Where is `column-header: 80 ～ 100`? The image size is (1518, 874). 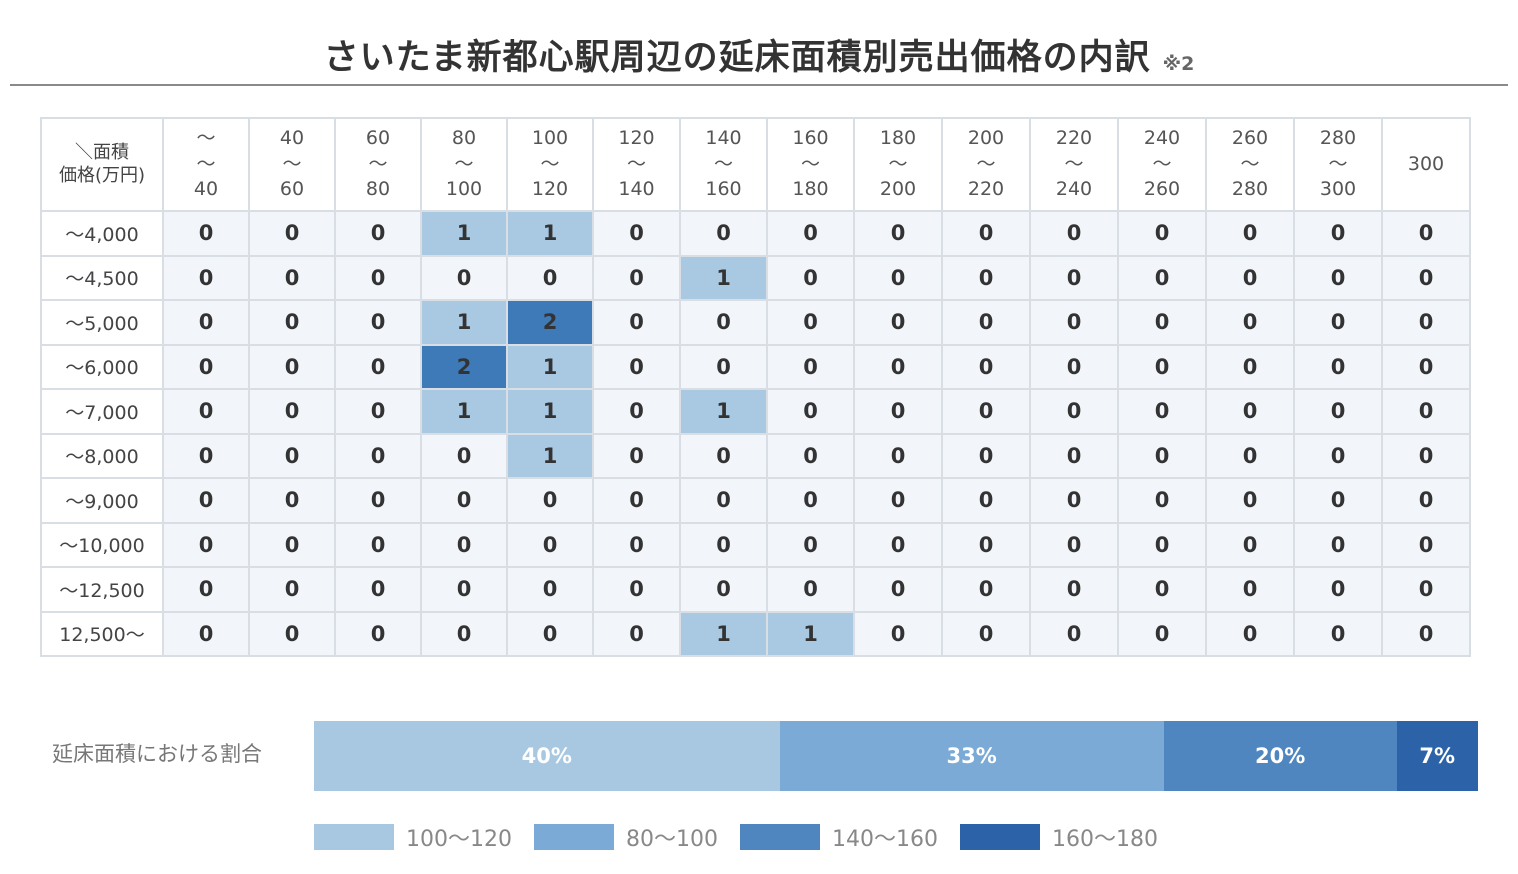 column-header: 80 ～ 100 is located at coordinates (464, 164).